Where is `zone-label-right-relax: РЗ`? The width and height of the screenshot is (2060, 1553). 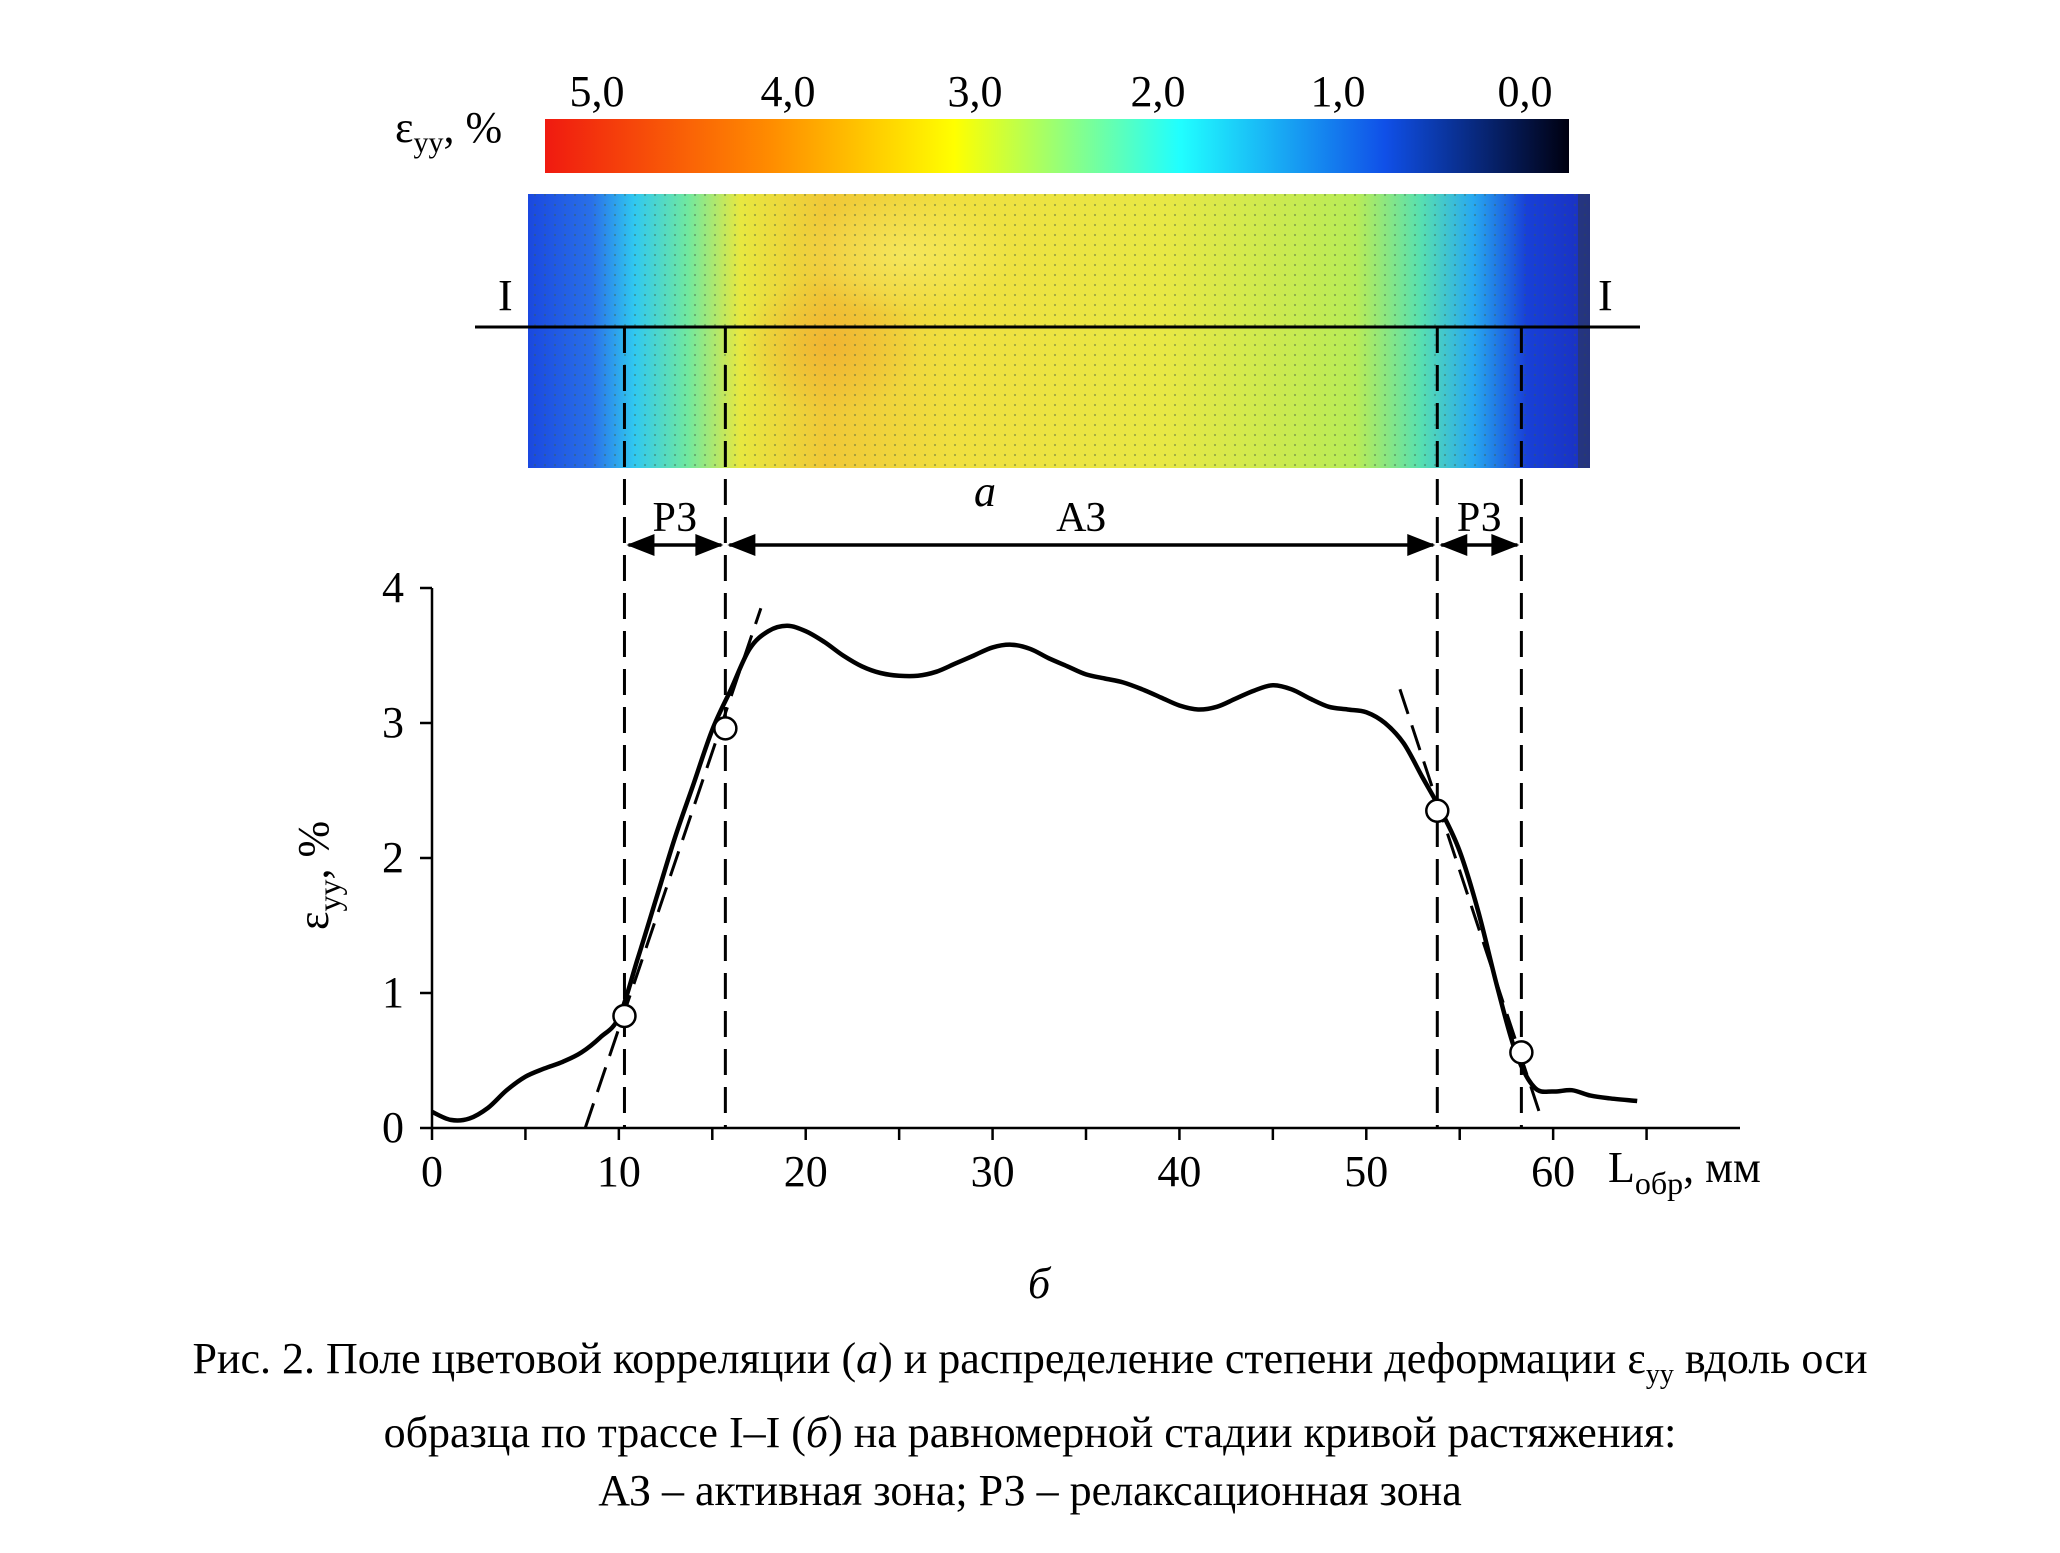
zone-label-right-relax: РЗ is located at coordinates (1479, 518).